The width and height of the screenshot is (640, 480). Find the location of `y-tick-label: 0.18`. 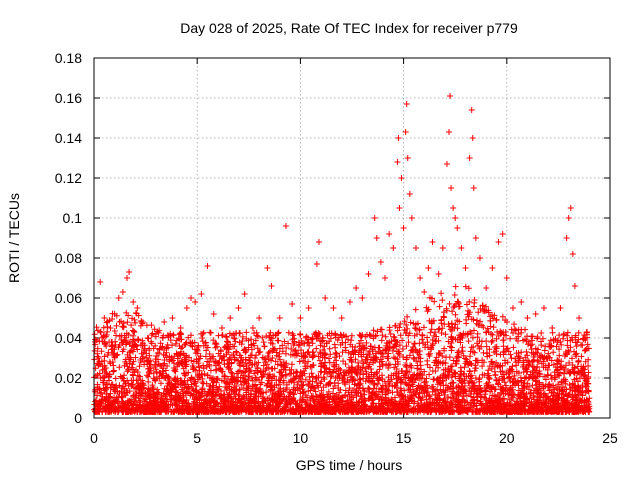

y-tick-label: 0.18 is located at coordinates (68, 58).